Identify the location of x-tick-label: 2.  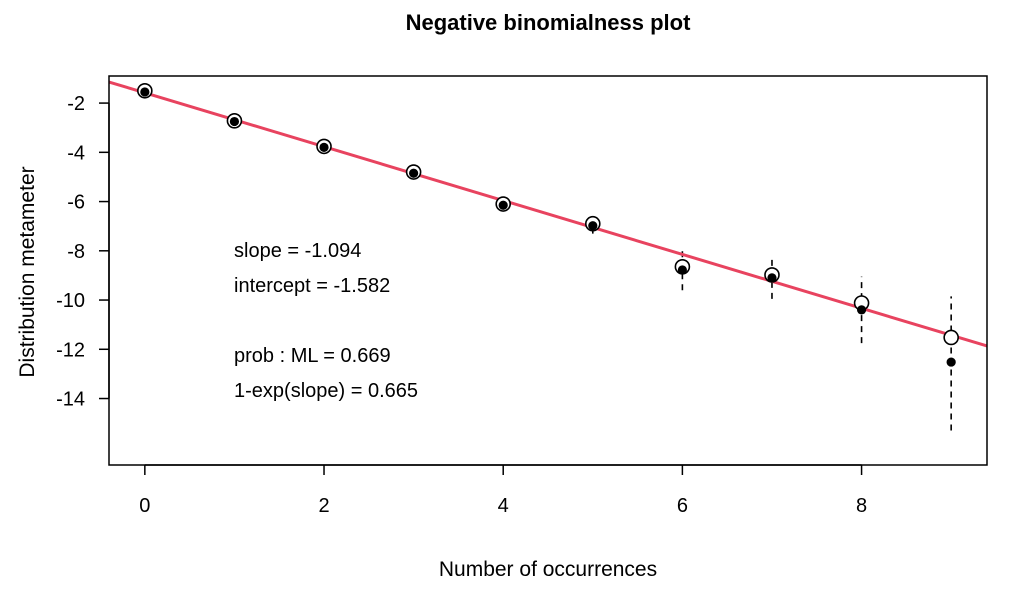
(323, 506).